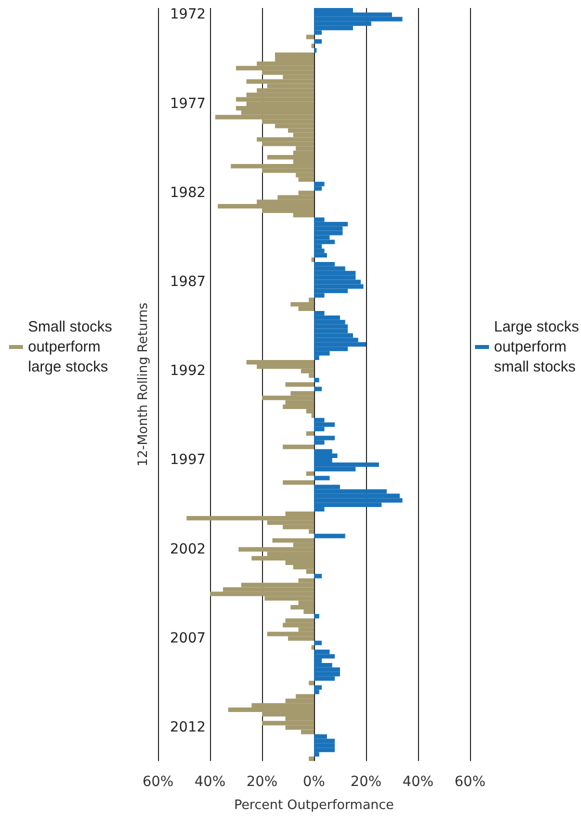  I want to click on x-axis-title: Percent Outperformance, so click(314, 805).